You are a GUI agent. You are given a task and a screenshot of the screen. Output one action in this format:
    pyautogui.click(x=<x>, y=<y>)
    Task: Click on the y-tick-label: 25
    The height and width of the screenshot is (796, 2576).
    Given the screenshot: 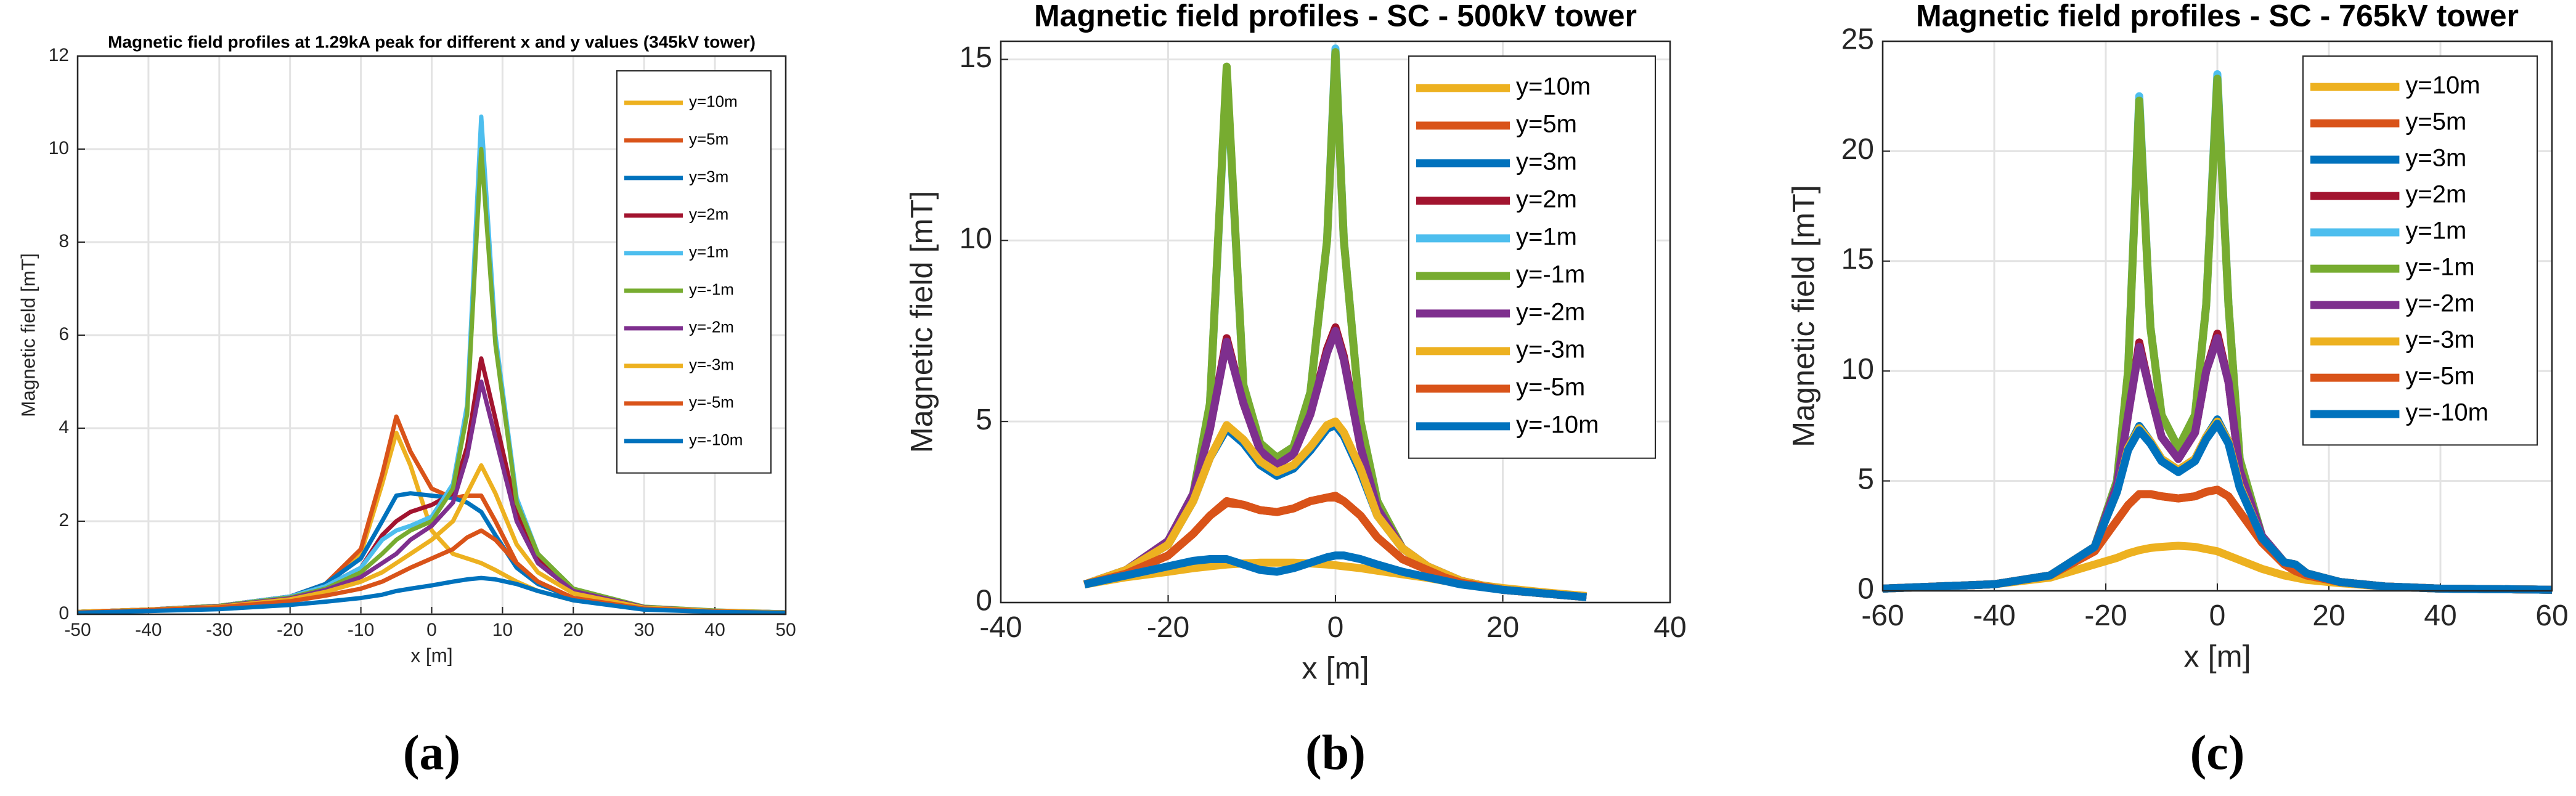 What is the action you would take?
    pyautogui.click(x=1858, y=39)
    